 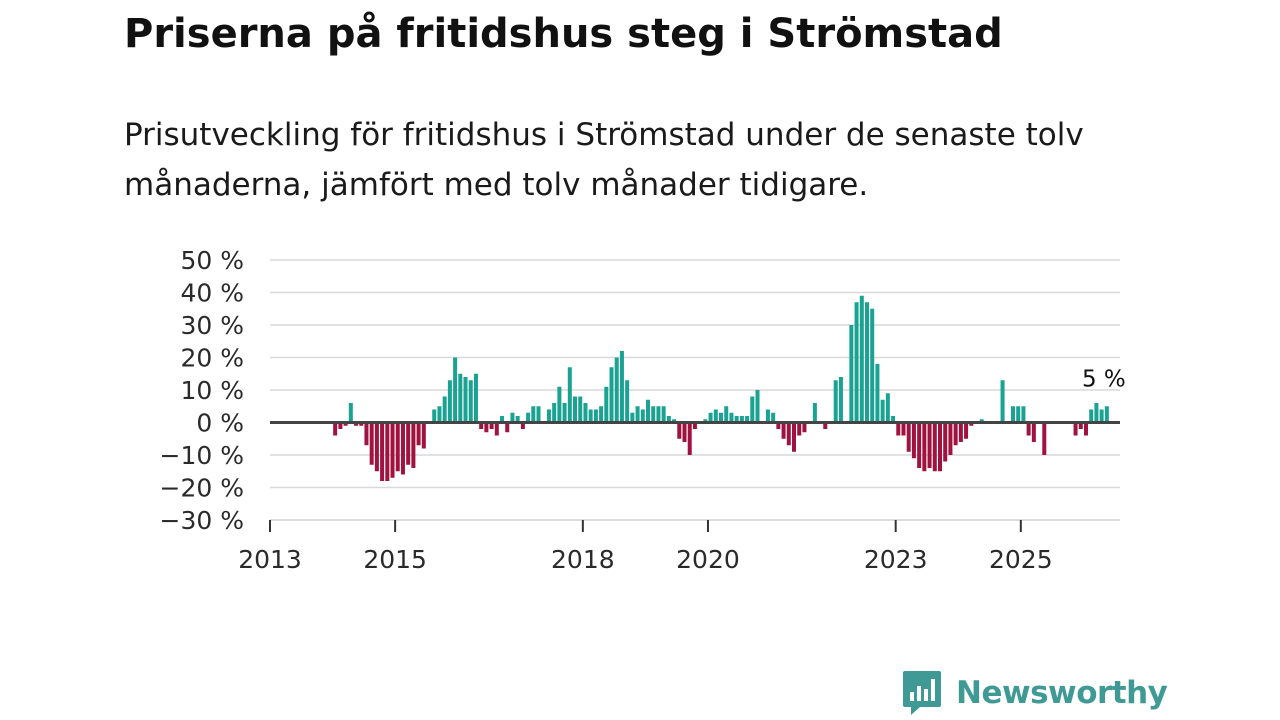 I want to click on y-tick-label: −20 %, so click(x=202, y=488).